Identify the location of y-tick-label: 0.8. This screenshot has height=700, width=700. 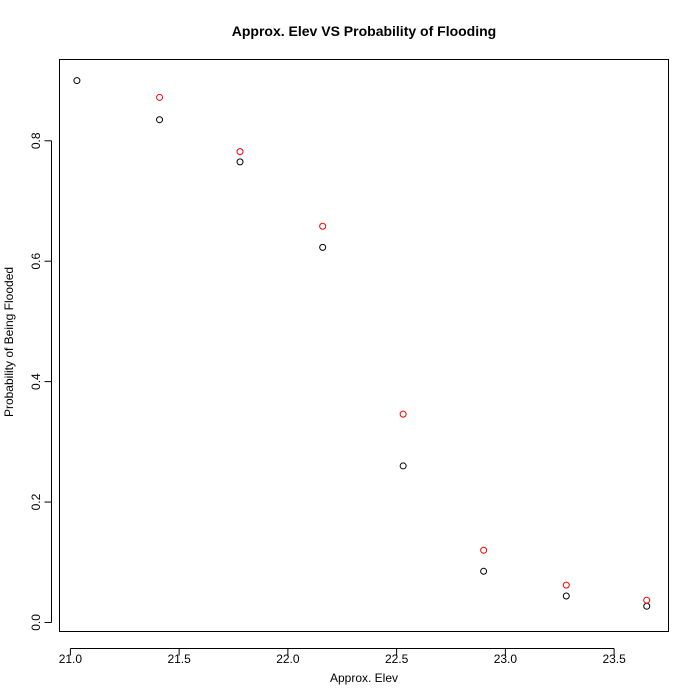
(36, 140).